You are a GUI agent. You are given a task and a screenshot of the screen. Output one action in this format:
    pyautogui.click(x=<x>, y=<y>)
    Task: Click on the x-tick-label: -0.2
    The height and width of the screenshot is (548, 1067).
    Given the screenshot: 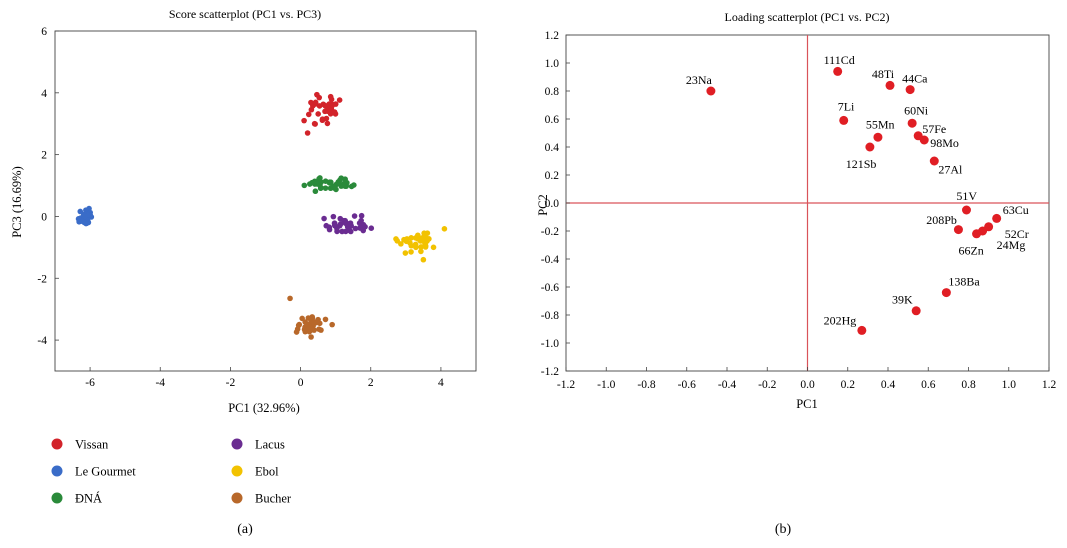 What is the action you would take?
    pyautogui.click(x=767, y=385)
    